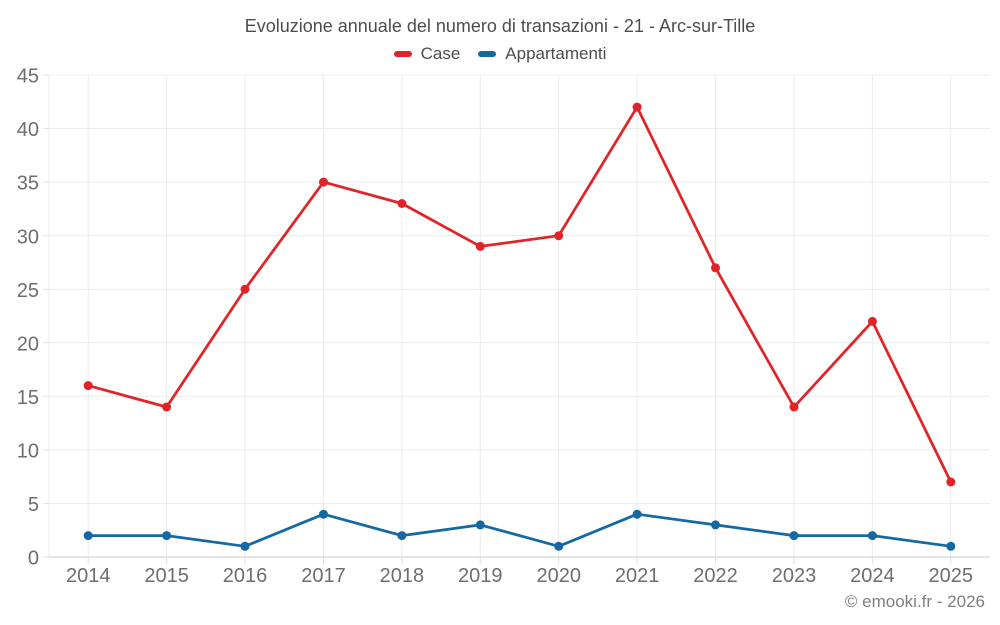 Image resolution: width=1000 pixels, height=625 pixels. I want to click on chart-legend: Case Appartamenti, so click(500, 54).